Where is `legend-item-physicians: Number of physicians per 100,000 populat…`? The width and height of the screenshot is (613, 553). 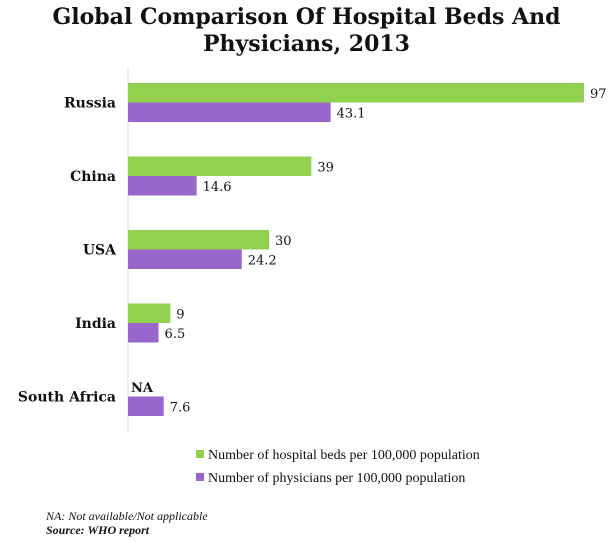
legend-item-physicians: Number of physicians per 100,000 populat… is located at coordinates (330, 479).